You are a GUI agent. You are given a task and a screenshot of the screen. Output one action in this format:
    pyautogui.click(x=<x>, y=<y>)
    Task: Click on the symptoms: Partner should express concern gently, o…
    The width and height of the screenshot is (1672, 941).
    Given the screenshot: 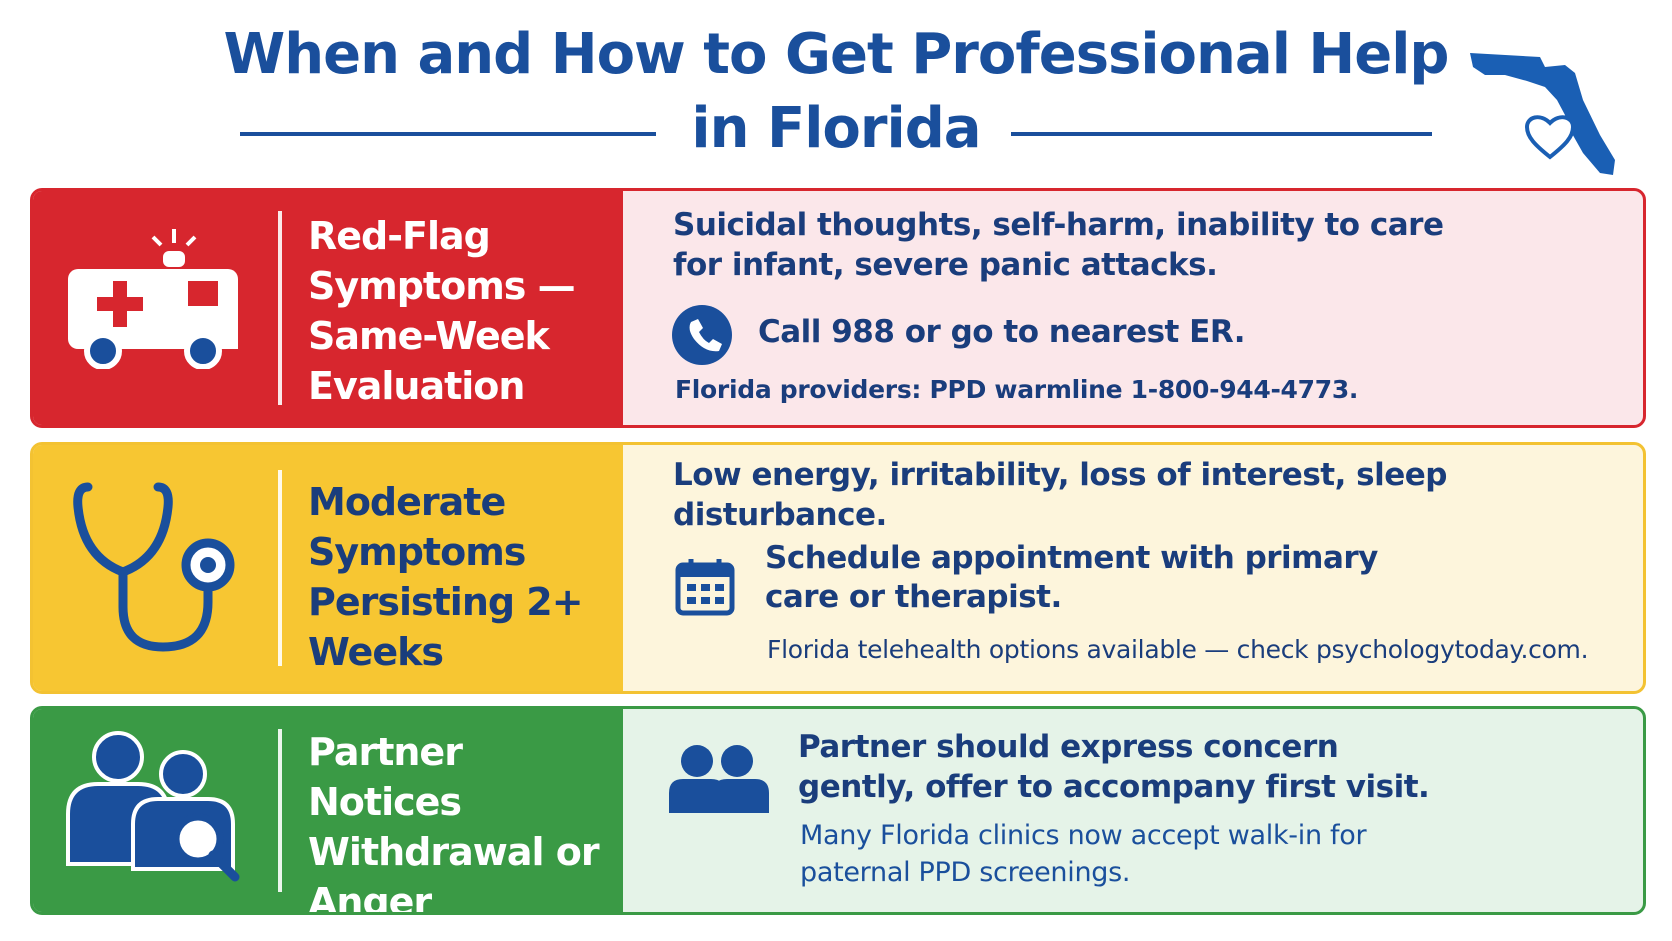 What is the action you would take?
    pyautogui.click(x=1114, y=767)
    